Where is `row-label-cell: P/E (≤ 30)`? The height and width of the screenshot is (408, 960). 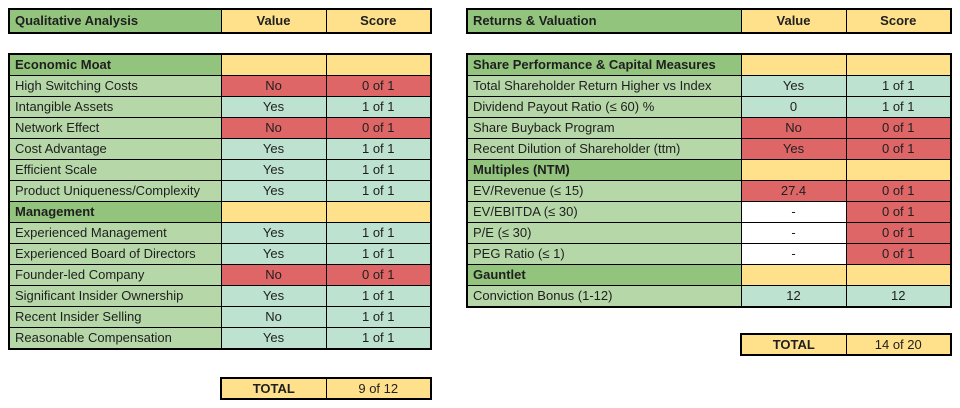 row-label-cell: P/E (≤ 30) is located at coordinates (604, 233).